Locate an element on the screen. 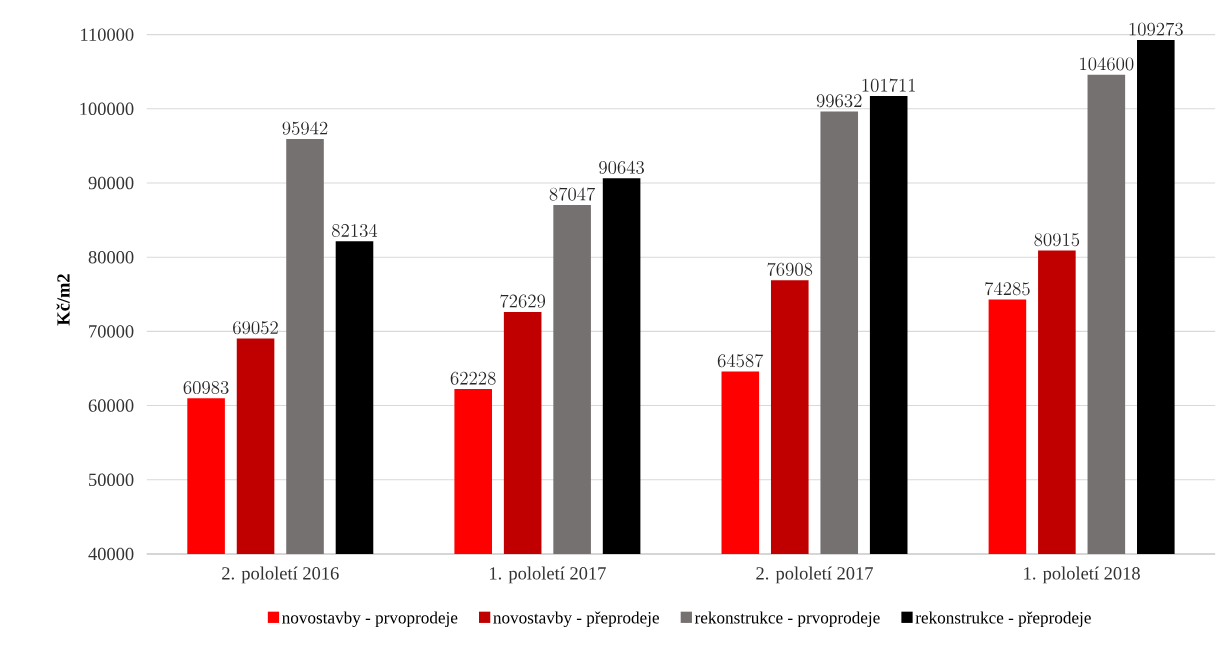 This screenshot has width=1229, height=652. y-tick-label: 110000 is located at coordinates (107, 34).